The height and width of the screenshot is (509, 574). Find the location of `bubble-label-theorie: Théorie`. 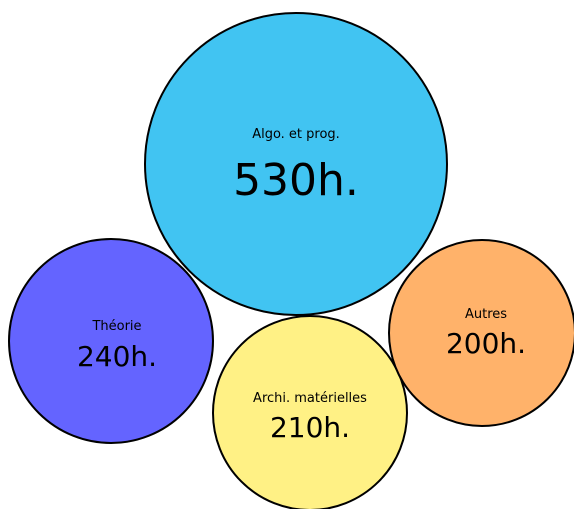

bubble-label-theorie: Théorie is located at coordinates (116, 326).